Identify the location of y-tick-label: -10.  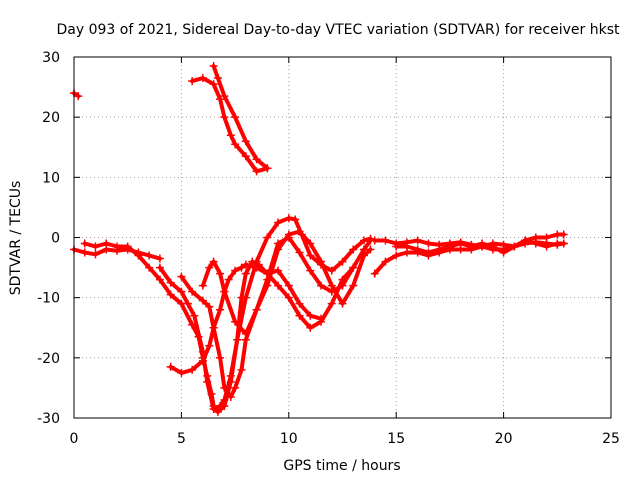
(48, 299).